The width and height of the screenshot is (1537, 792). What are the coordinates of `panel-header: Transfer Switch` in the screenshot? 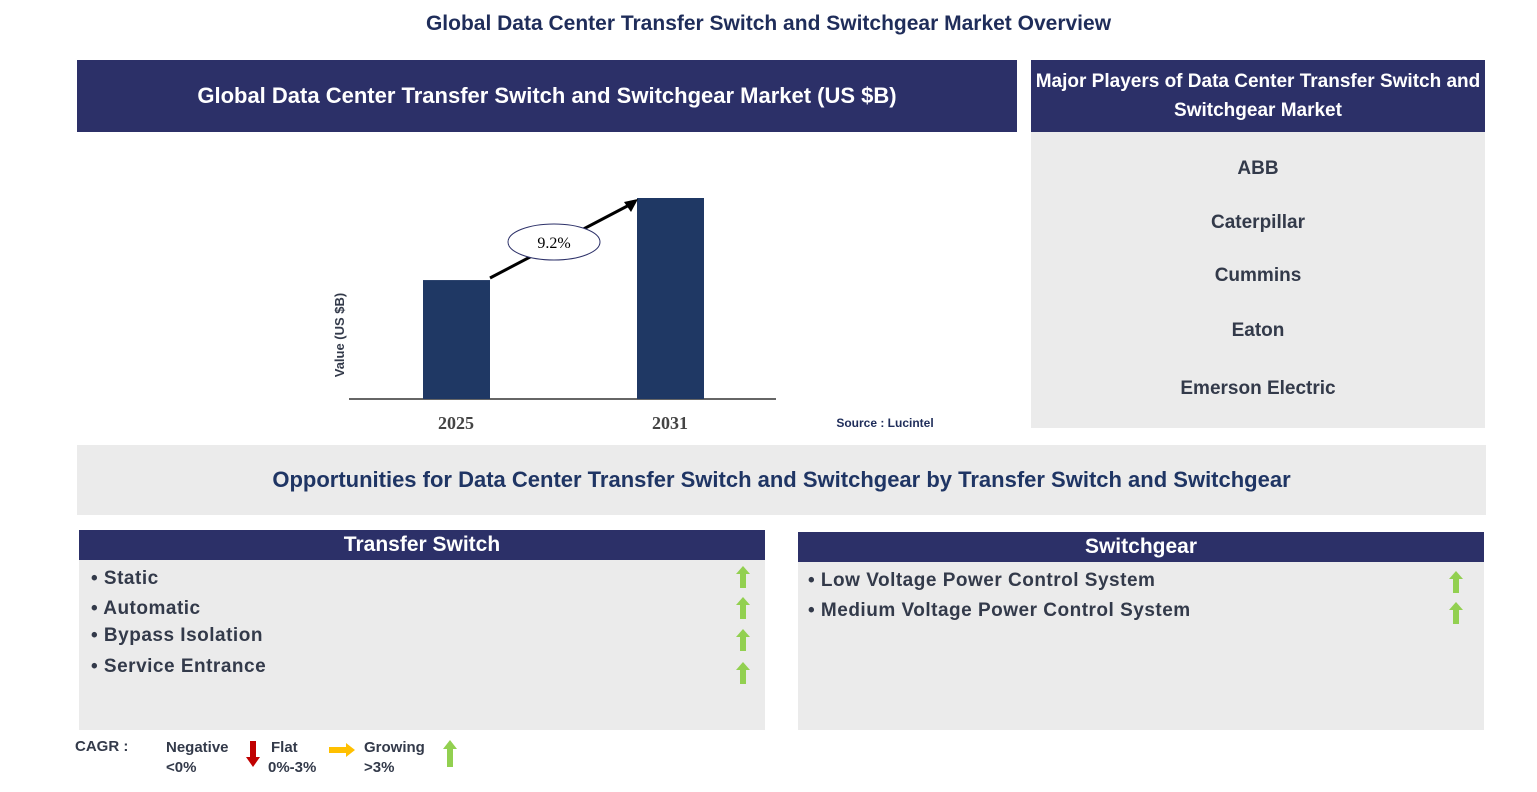 It's located at (422, 545).